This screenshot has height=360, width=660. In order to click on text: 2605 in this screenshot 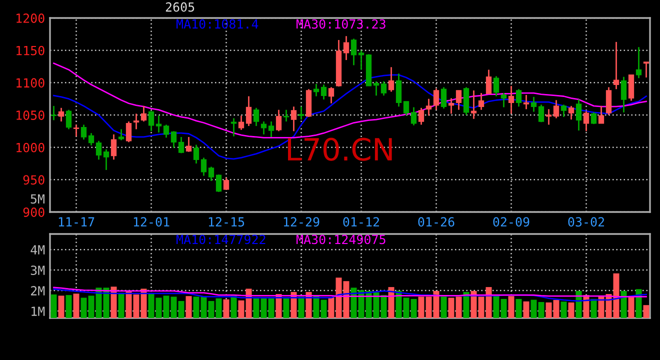, I will do `click(180, 7)`.